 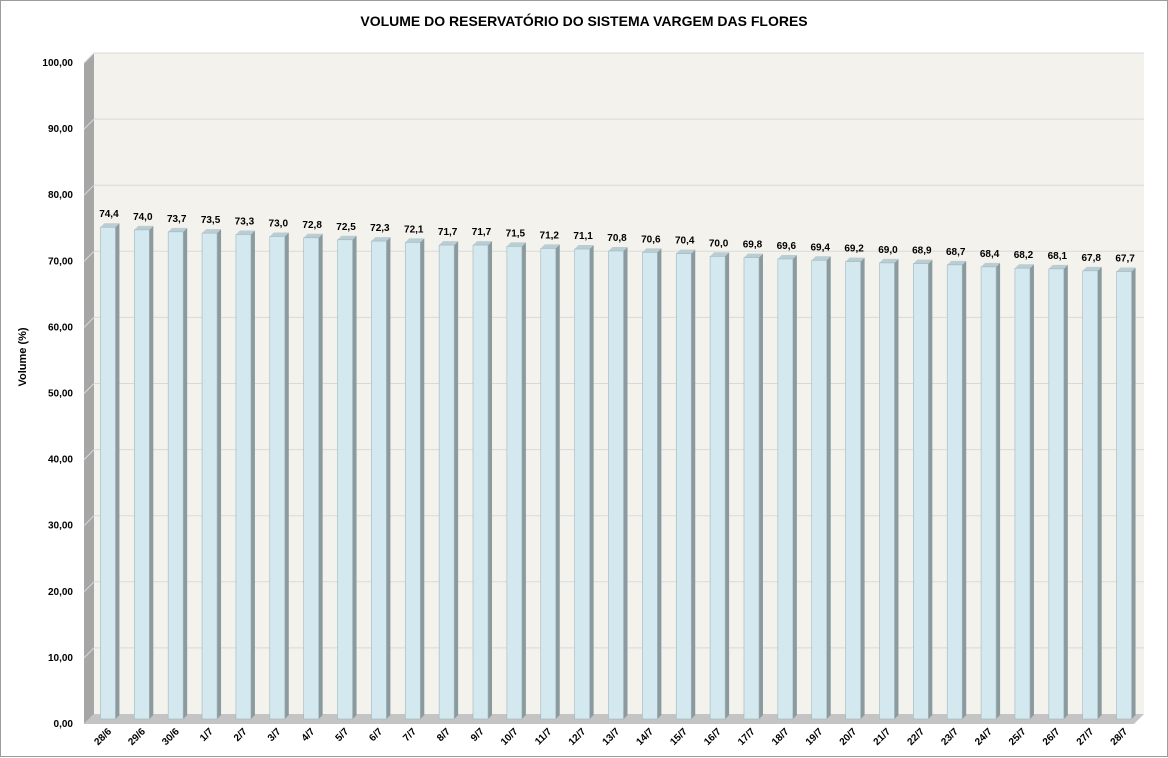 I want to click on y-tick-label: 60,00, so click(x=60, y=327).